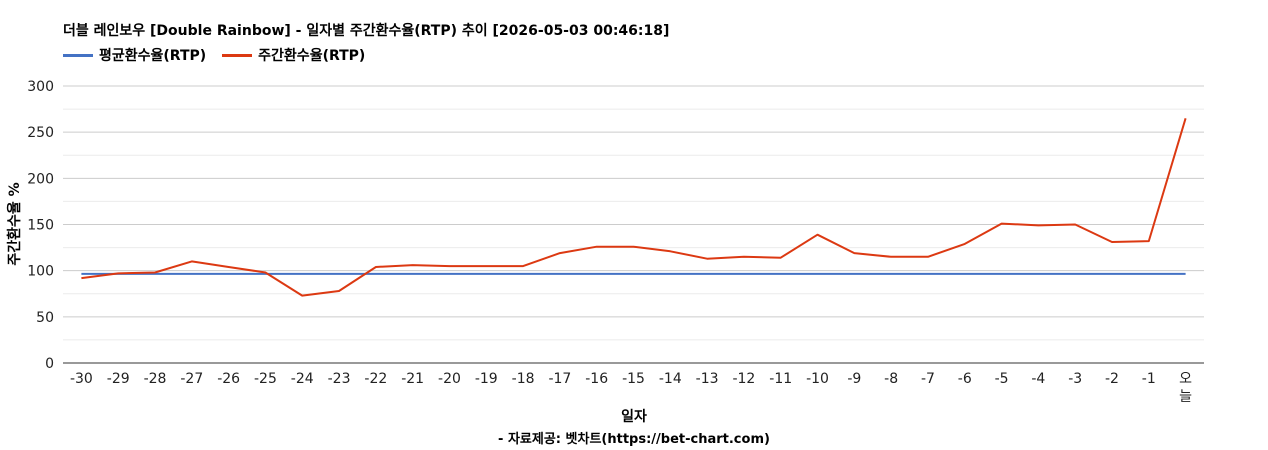 This screenshot has width=1268, height=450. Describe the element at coordinates (596, 379) in the screenshot. I see `x-tick-label: -16` at that location.